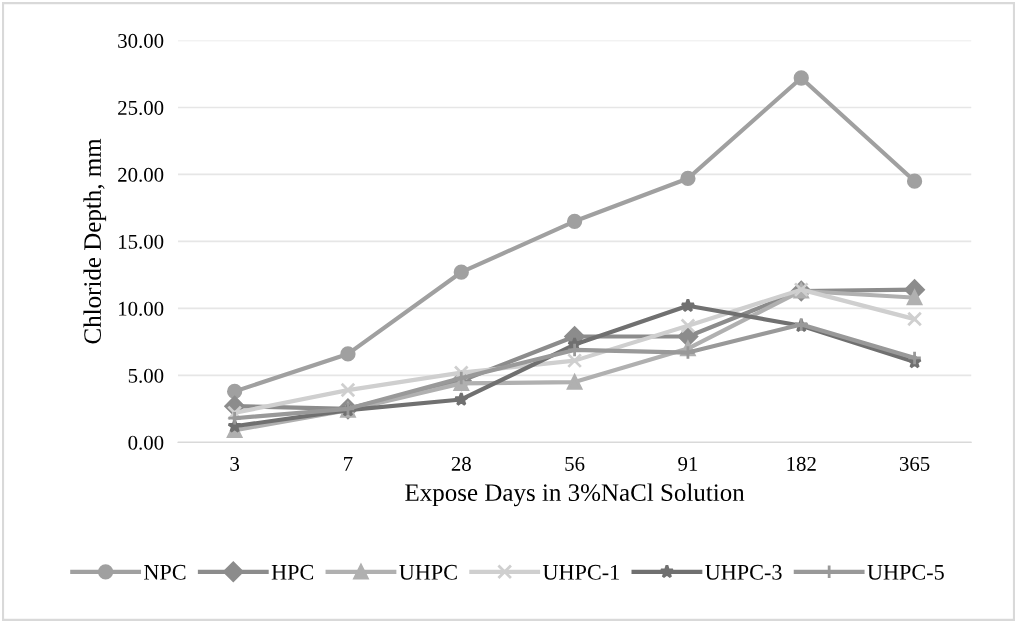 Image resolution: width=1017 pixels, height=623 pixels. What do you see at coordinates (141, 107) in the screenshot?
I see `y-tick-label: 25.00` at bounding box center [141, 107].